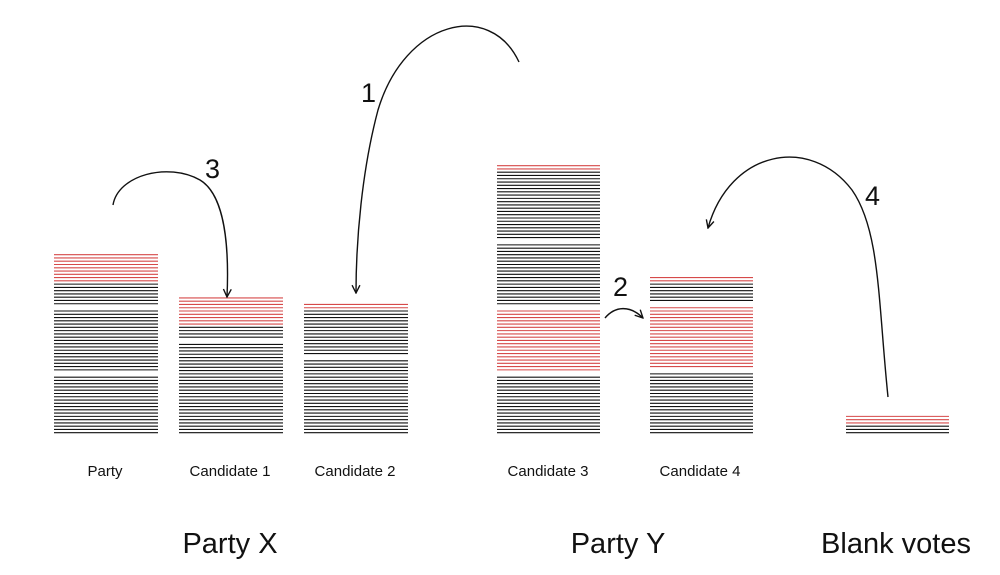  What do you see at coordinates (230, 471) in the screenshot?
I see `stack-label-candidate-1: Candidate 1` at bounding box center [230, 471].